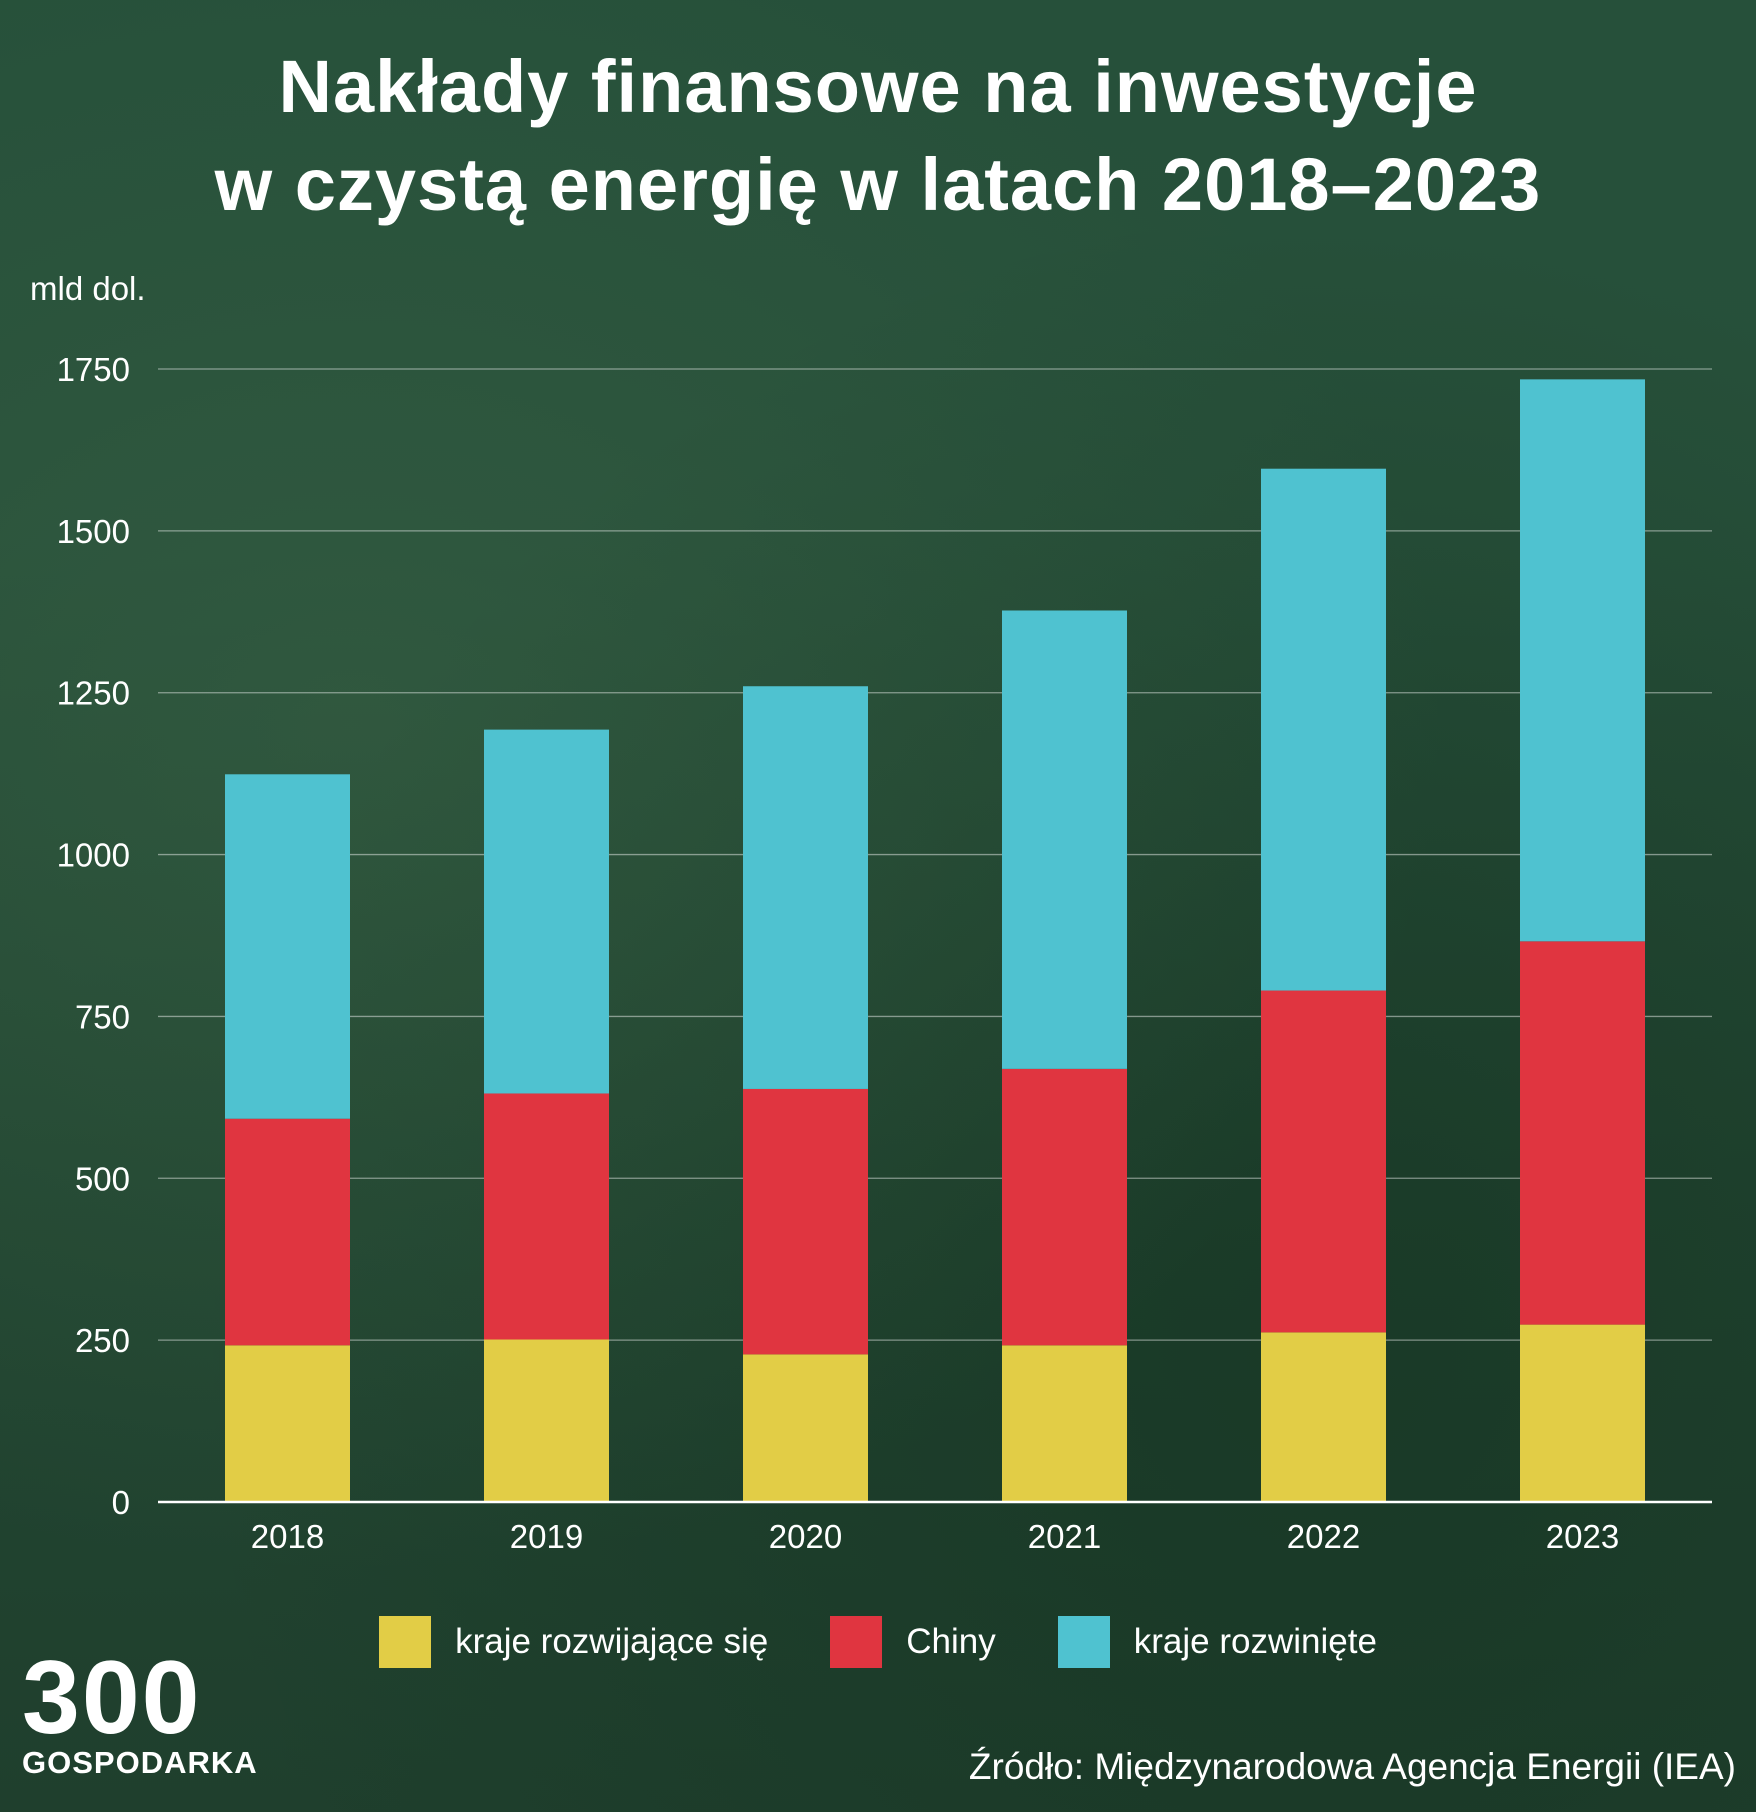 The image size is (1756, 1812). I want to click on legend-swatch-china, so click(856, 1642).